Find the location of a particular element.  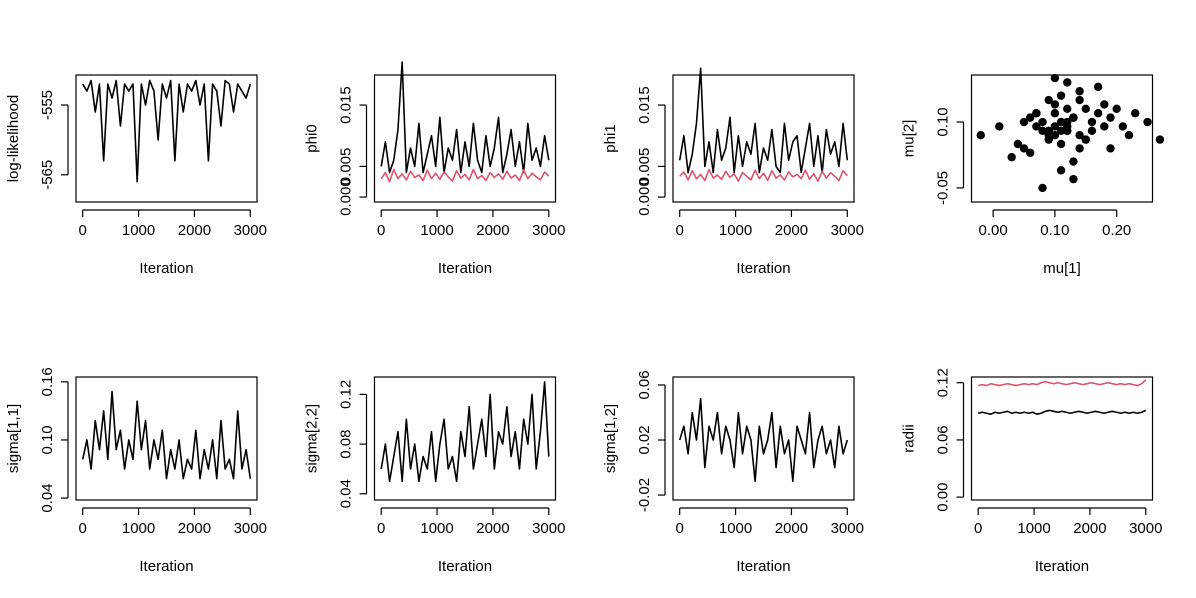

y-tick-label: -0.02 is located at coordinates (644, 495).